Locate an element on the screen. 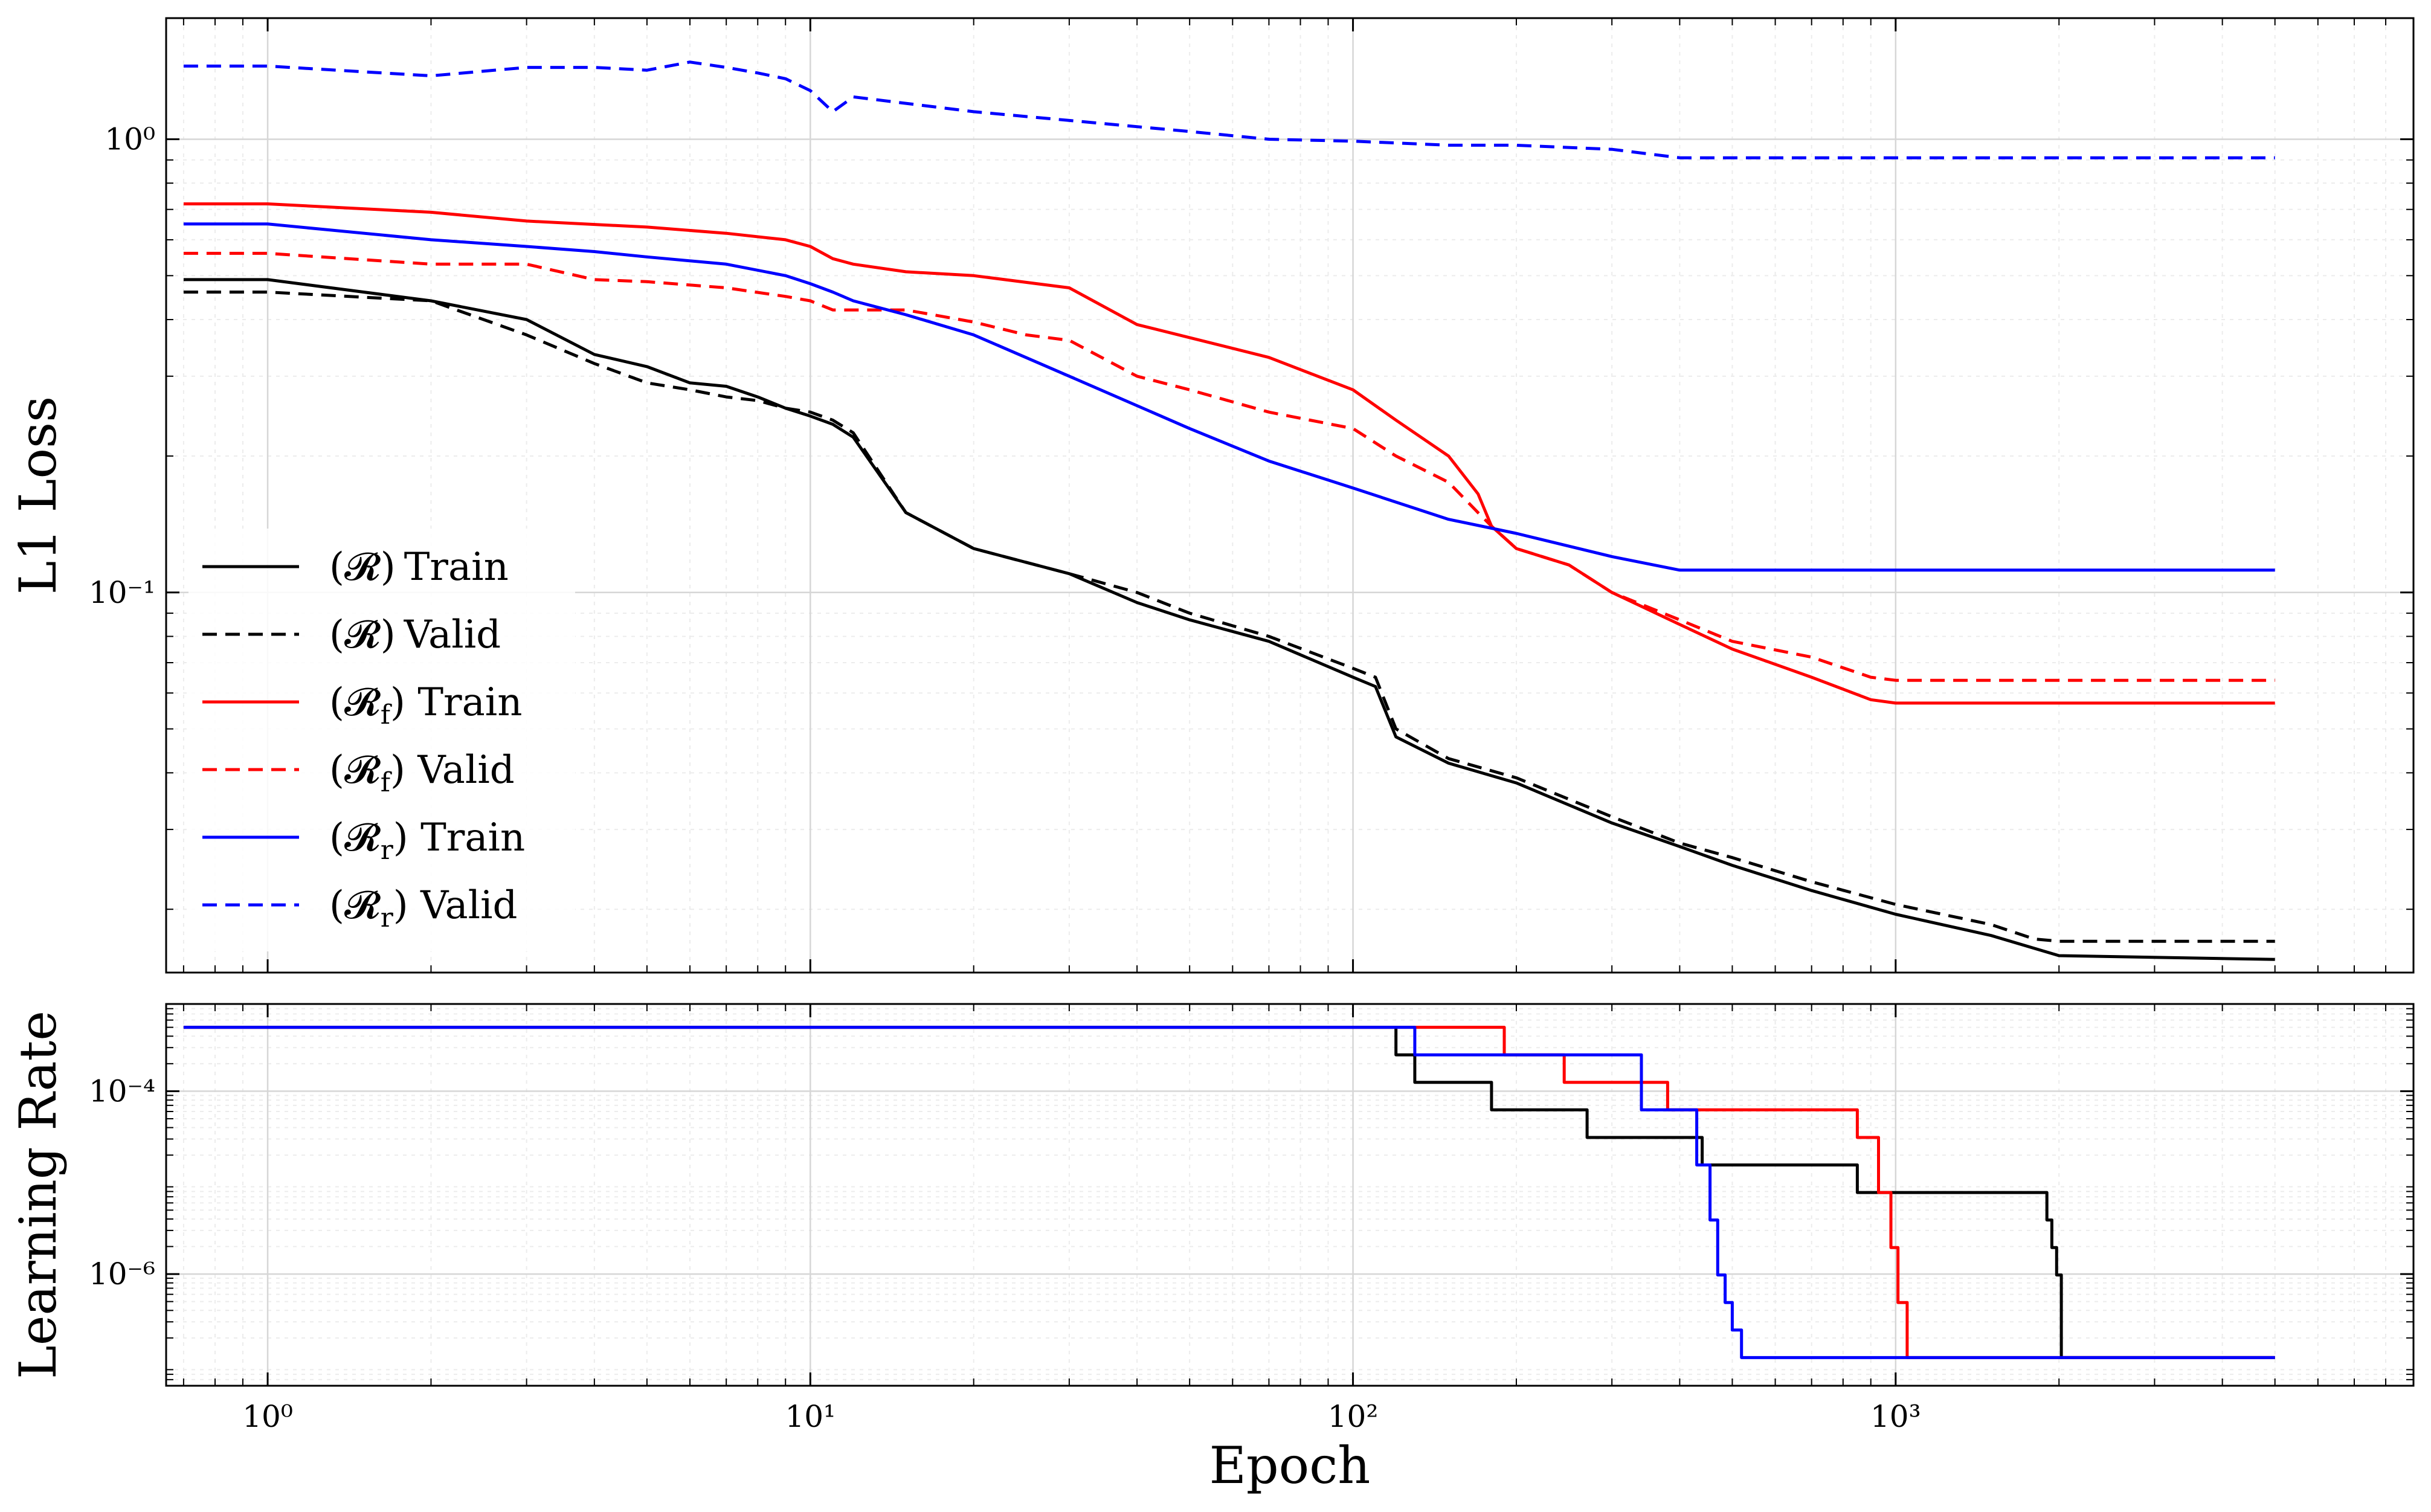  lr-y-tick-label: 10⁻⁶ is located at coordinates (122, 1274).